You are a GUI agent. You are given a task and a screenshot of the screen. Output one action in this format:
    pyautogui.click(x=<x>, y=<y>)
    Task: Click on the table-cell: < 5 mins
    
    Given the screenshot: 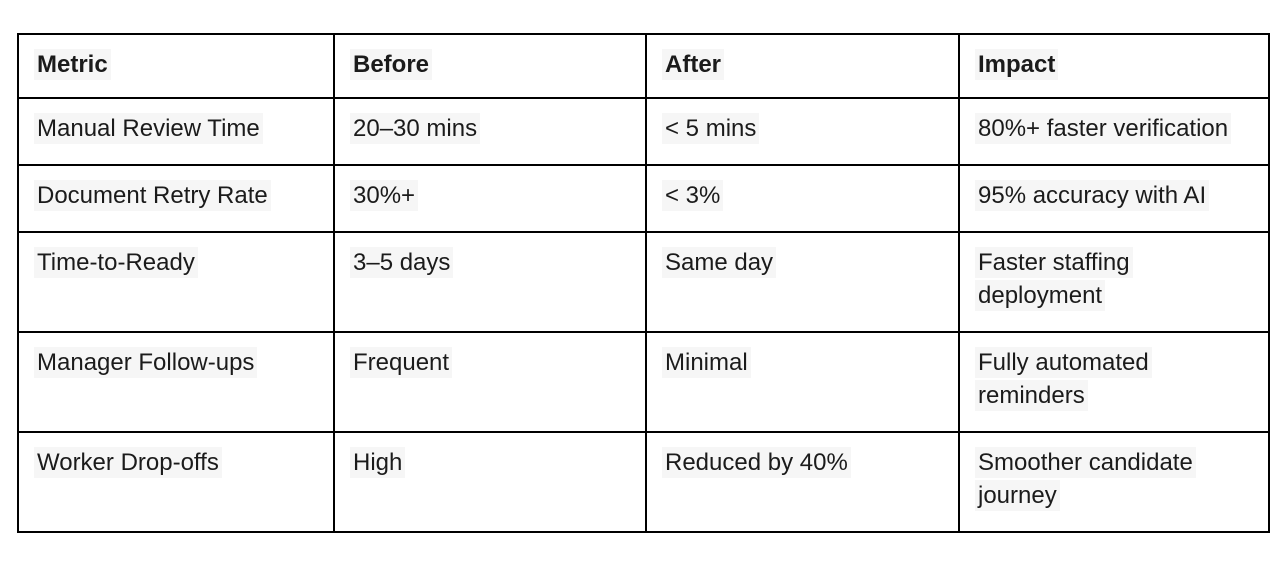 What is the action you would take?
    pyautogui.click(x=802, y=131)
    